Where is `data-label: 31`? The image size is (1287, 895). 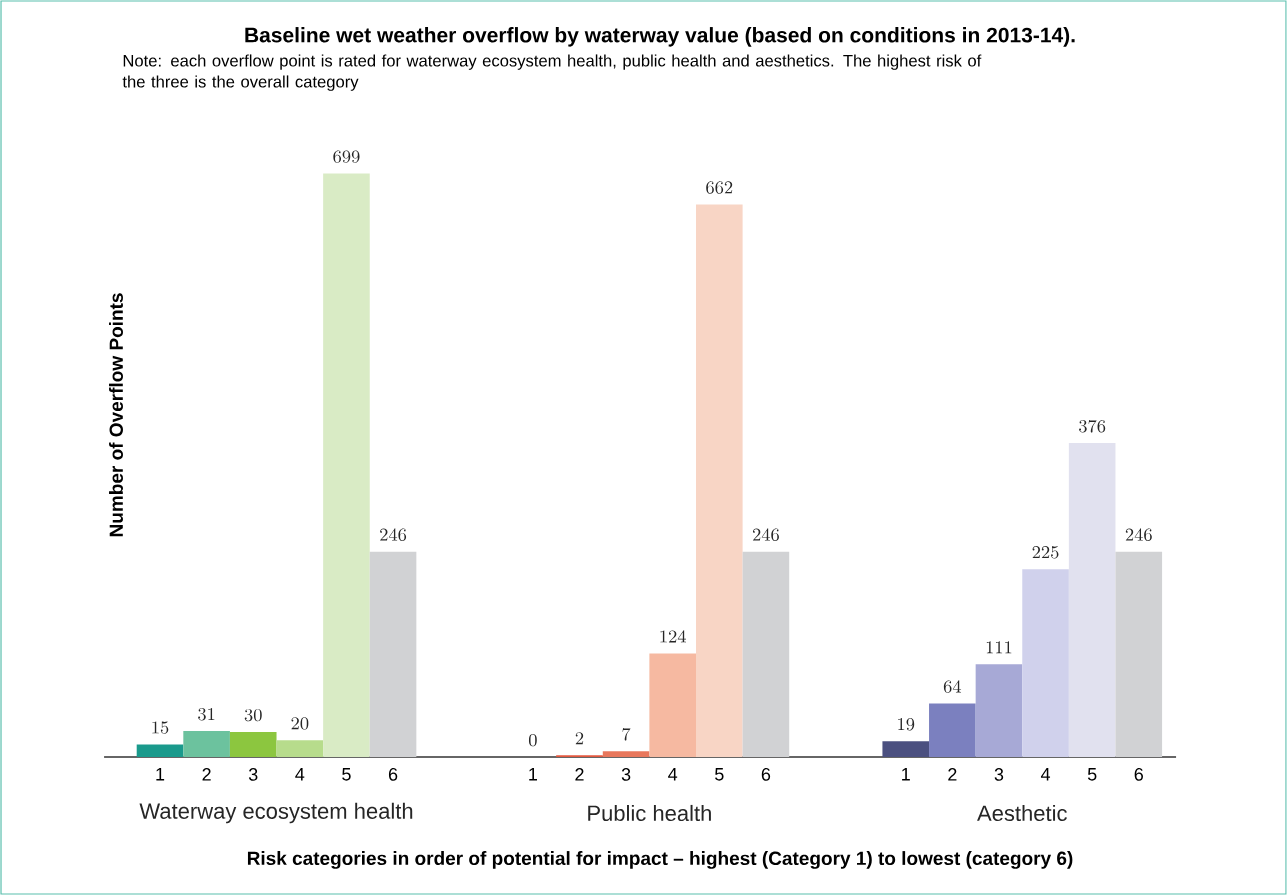 data-label: 31 is located at coordinates (206, 714).